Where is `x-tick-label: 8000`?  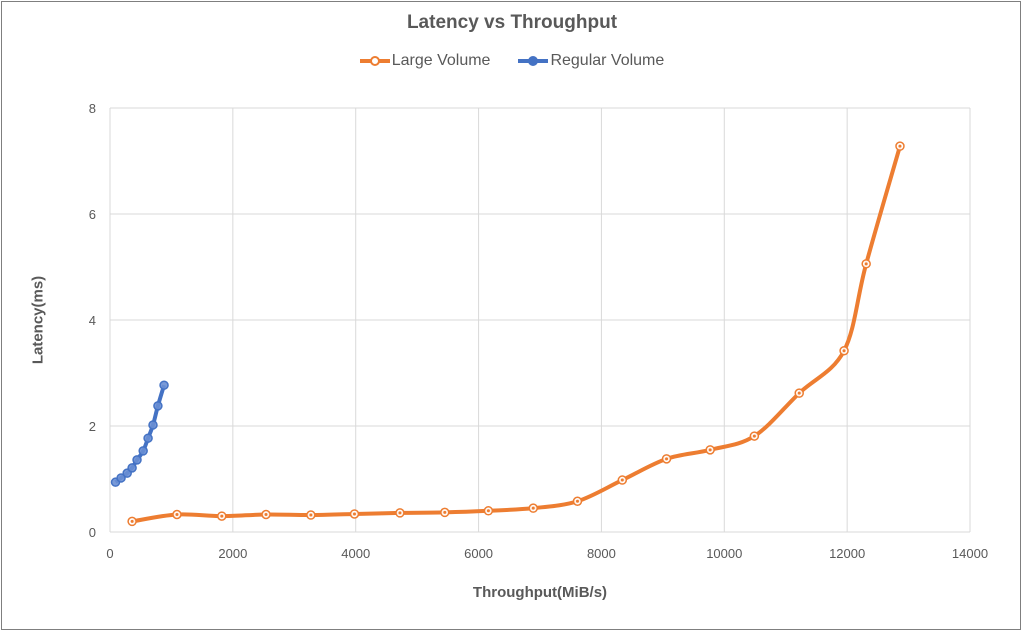
x-tick-label: 8000 is located at coordinates (601, 553).